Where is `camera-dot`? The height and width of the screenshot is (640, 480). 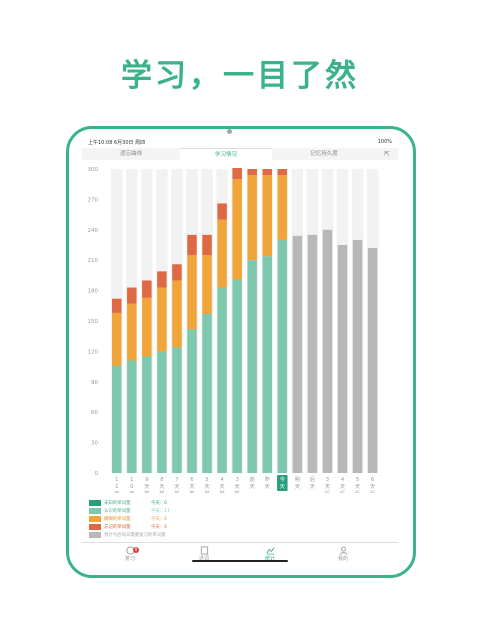
camera-dot is located at coordinates (229, 131).